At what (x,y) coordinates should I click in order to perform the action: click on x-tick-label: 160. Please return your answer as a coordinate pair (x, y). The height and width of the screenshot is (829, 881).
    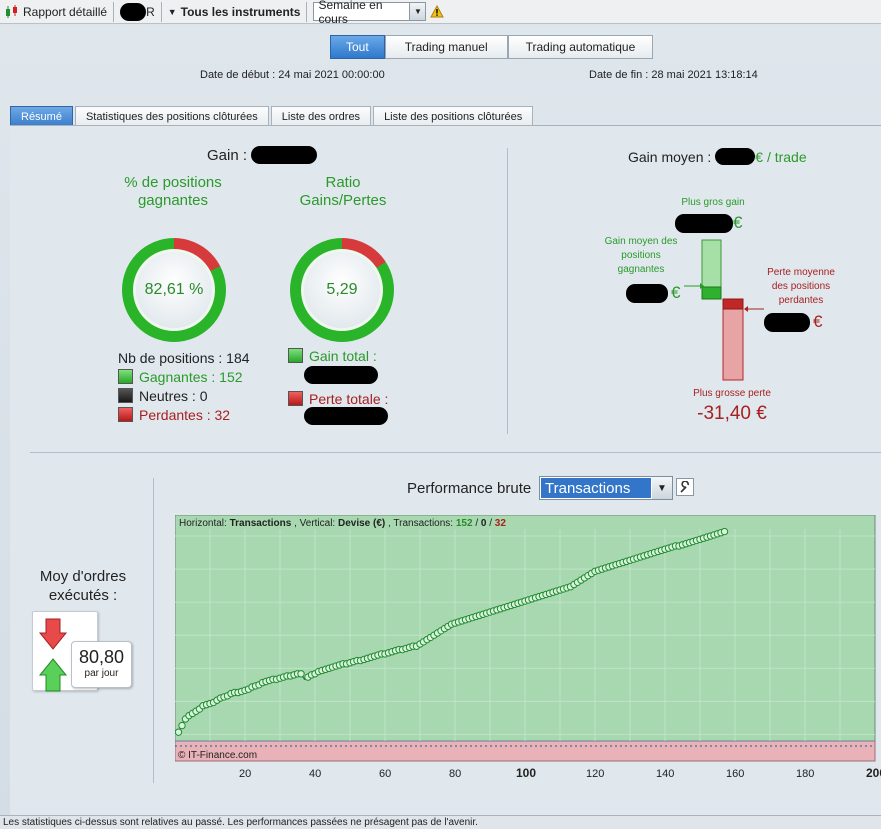
    Looking at the image, I should click on (735, 774).